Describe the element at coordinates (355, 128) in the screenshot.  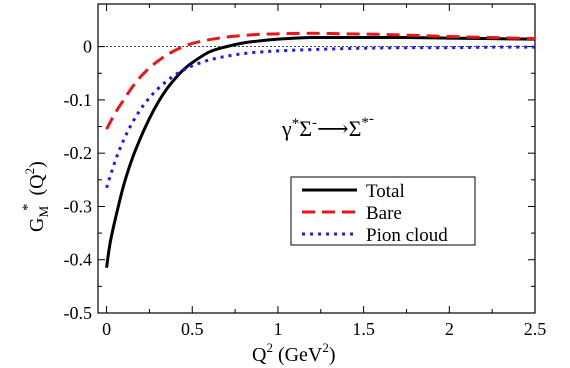
I see `annotation-sigma-2: Σ` at that location.